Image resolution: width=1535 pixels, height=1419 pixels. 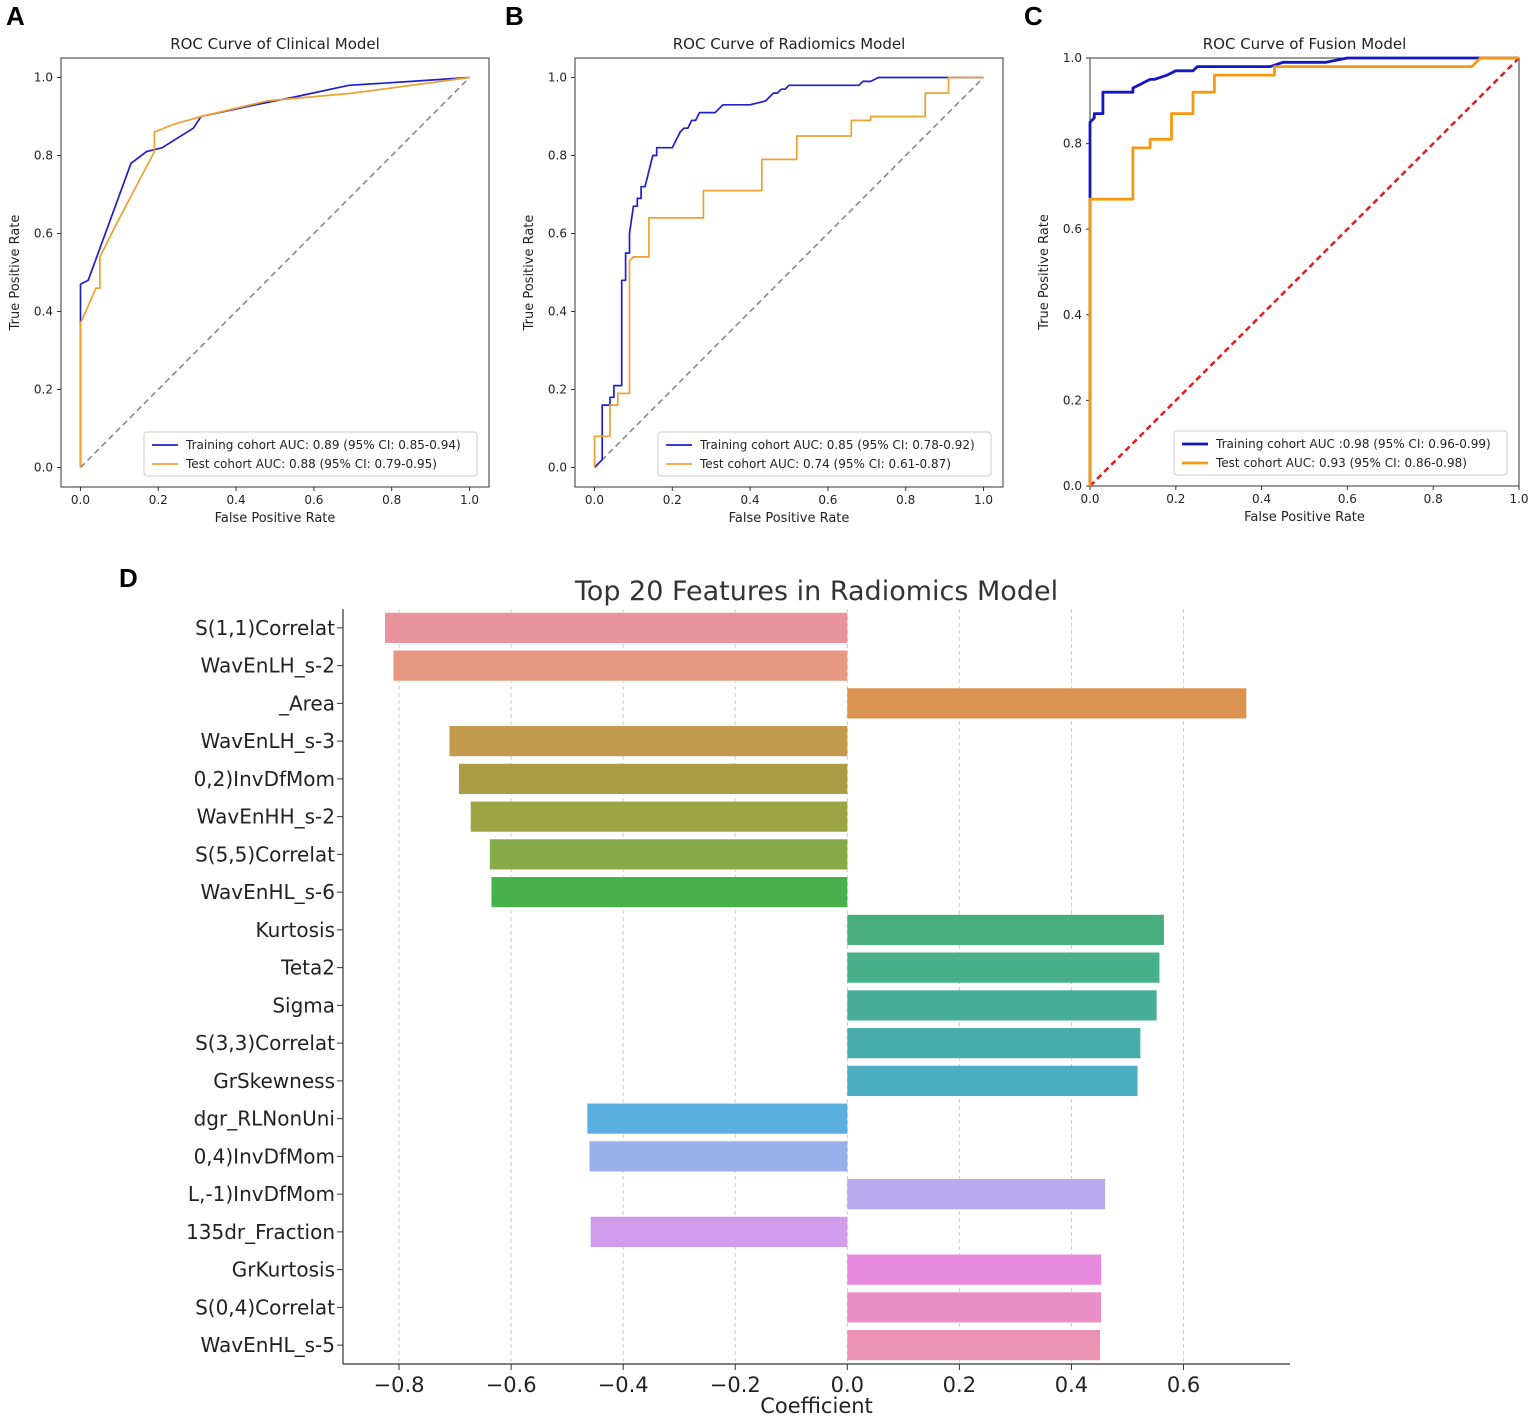 What do you see at coordinates (313, 500) in the screenshot?
I see `x-tick-label-a: 0.6` at bounding box center [313, 500].